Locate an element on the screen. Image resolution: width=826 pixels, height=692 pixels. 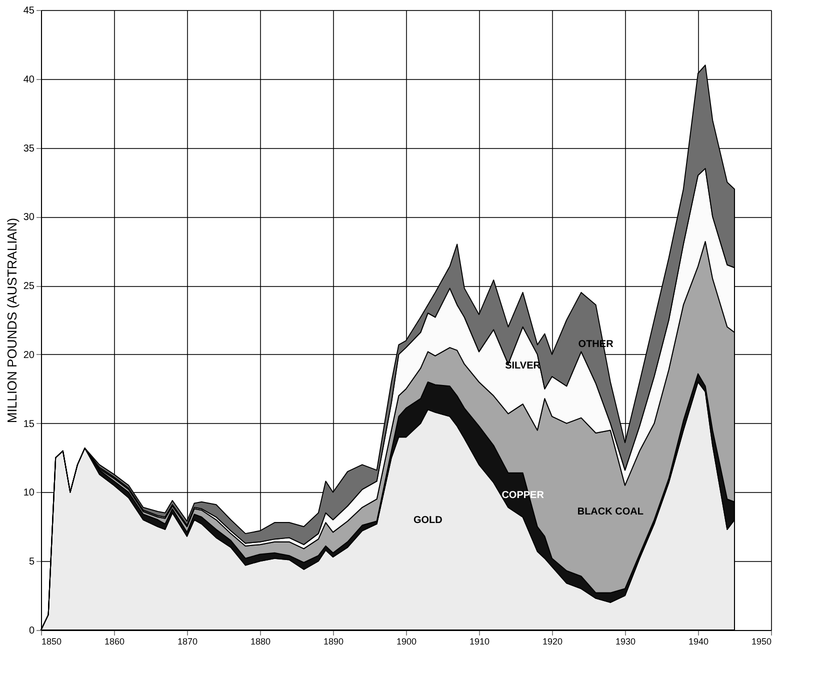
series-label: GOLD is located at coordinates (427, 520).